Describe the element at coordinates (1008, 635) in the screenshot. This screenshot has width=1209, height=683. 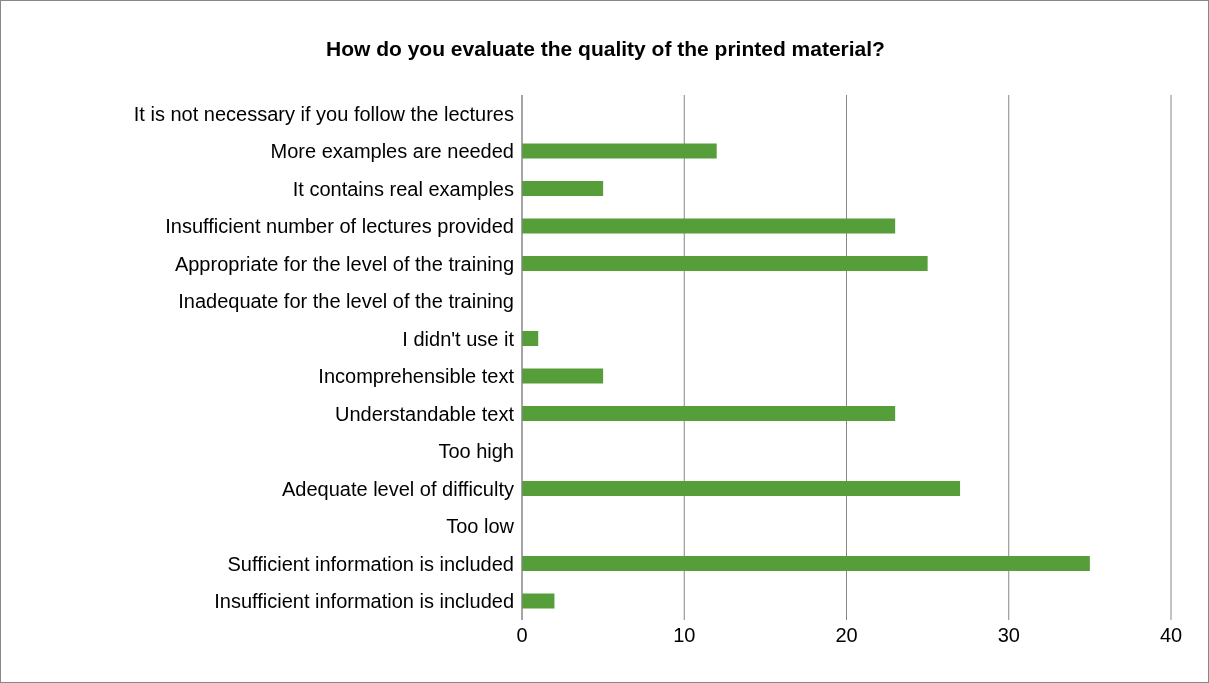
I see `x-tick-label: 30` at that location.